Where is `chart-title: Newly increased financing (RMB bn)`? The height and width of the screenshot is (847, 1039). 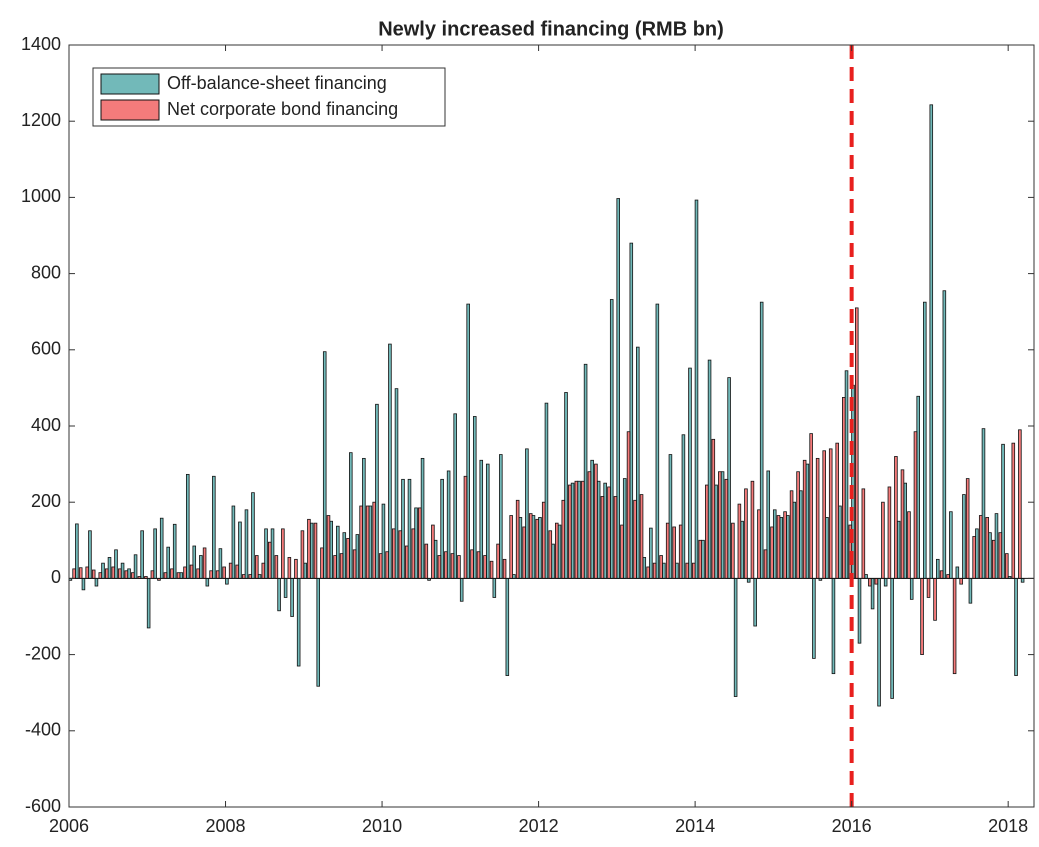 chart-title: Newly increased financing (RMB bn) is located at coordinates (551, 29).